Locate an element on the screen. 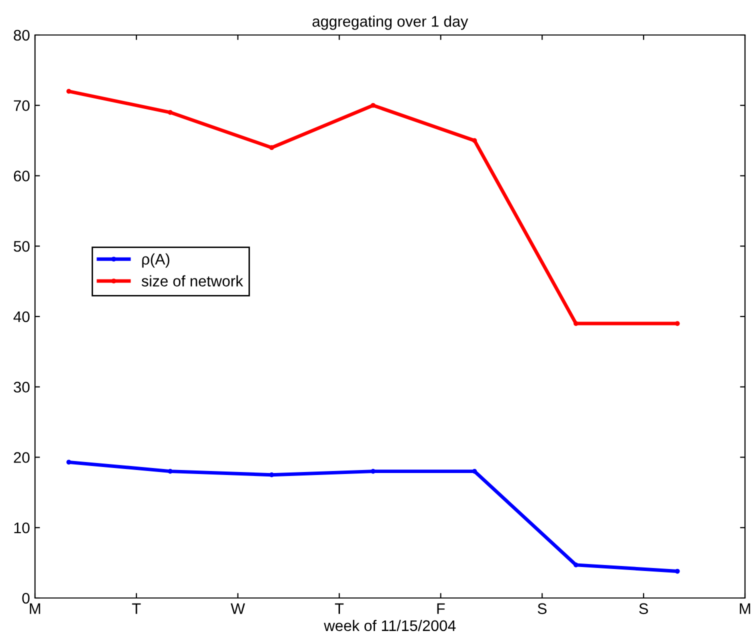 This screenshot has width=756, height=644. y-tick-label: 20 is located at coordinates (22, 457).